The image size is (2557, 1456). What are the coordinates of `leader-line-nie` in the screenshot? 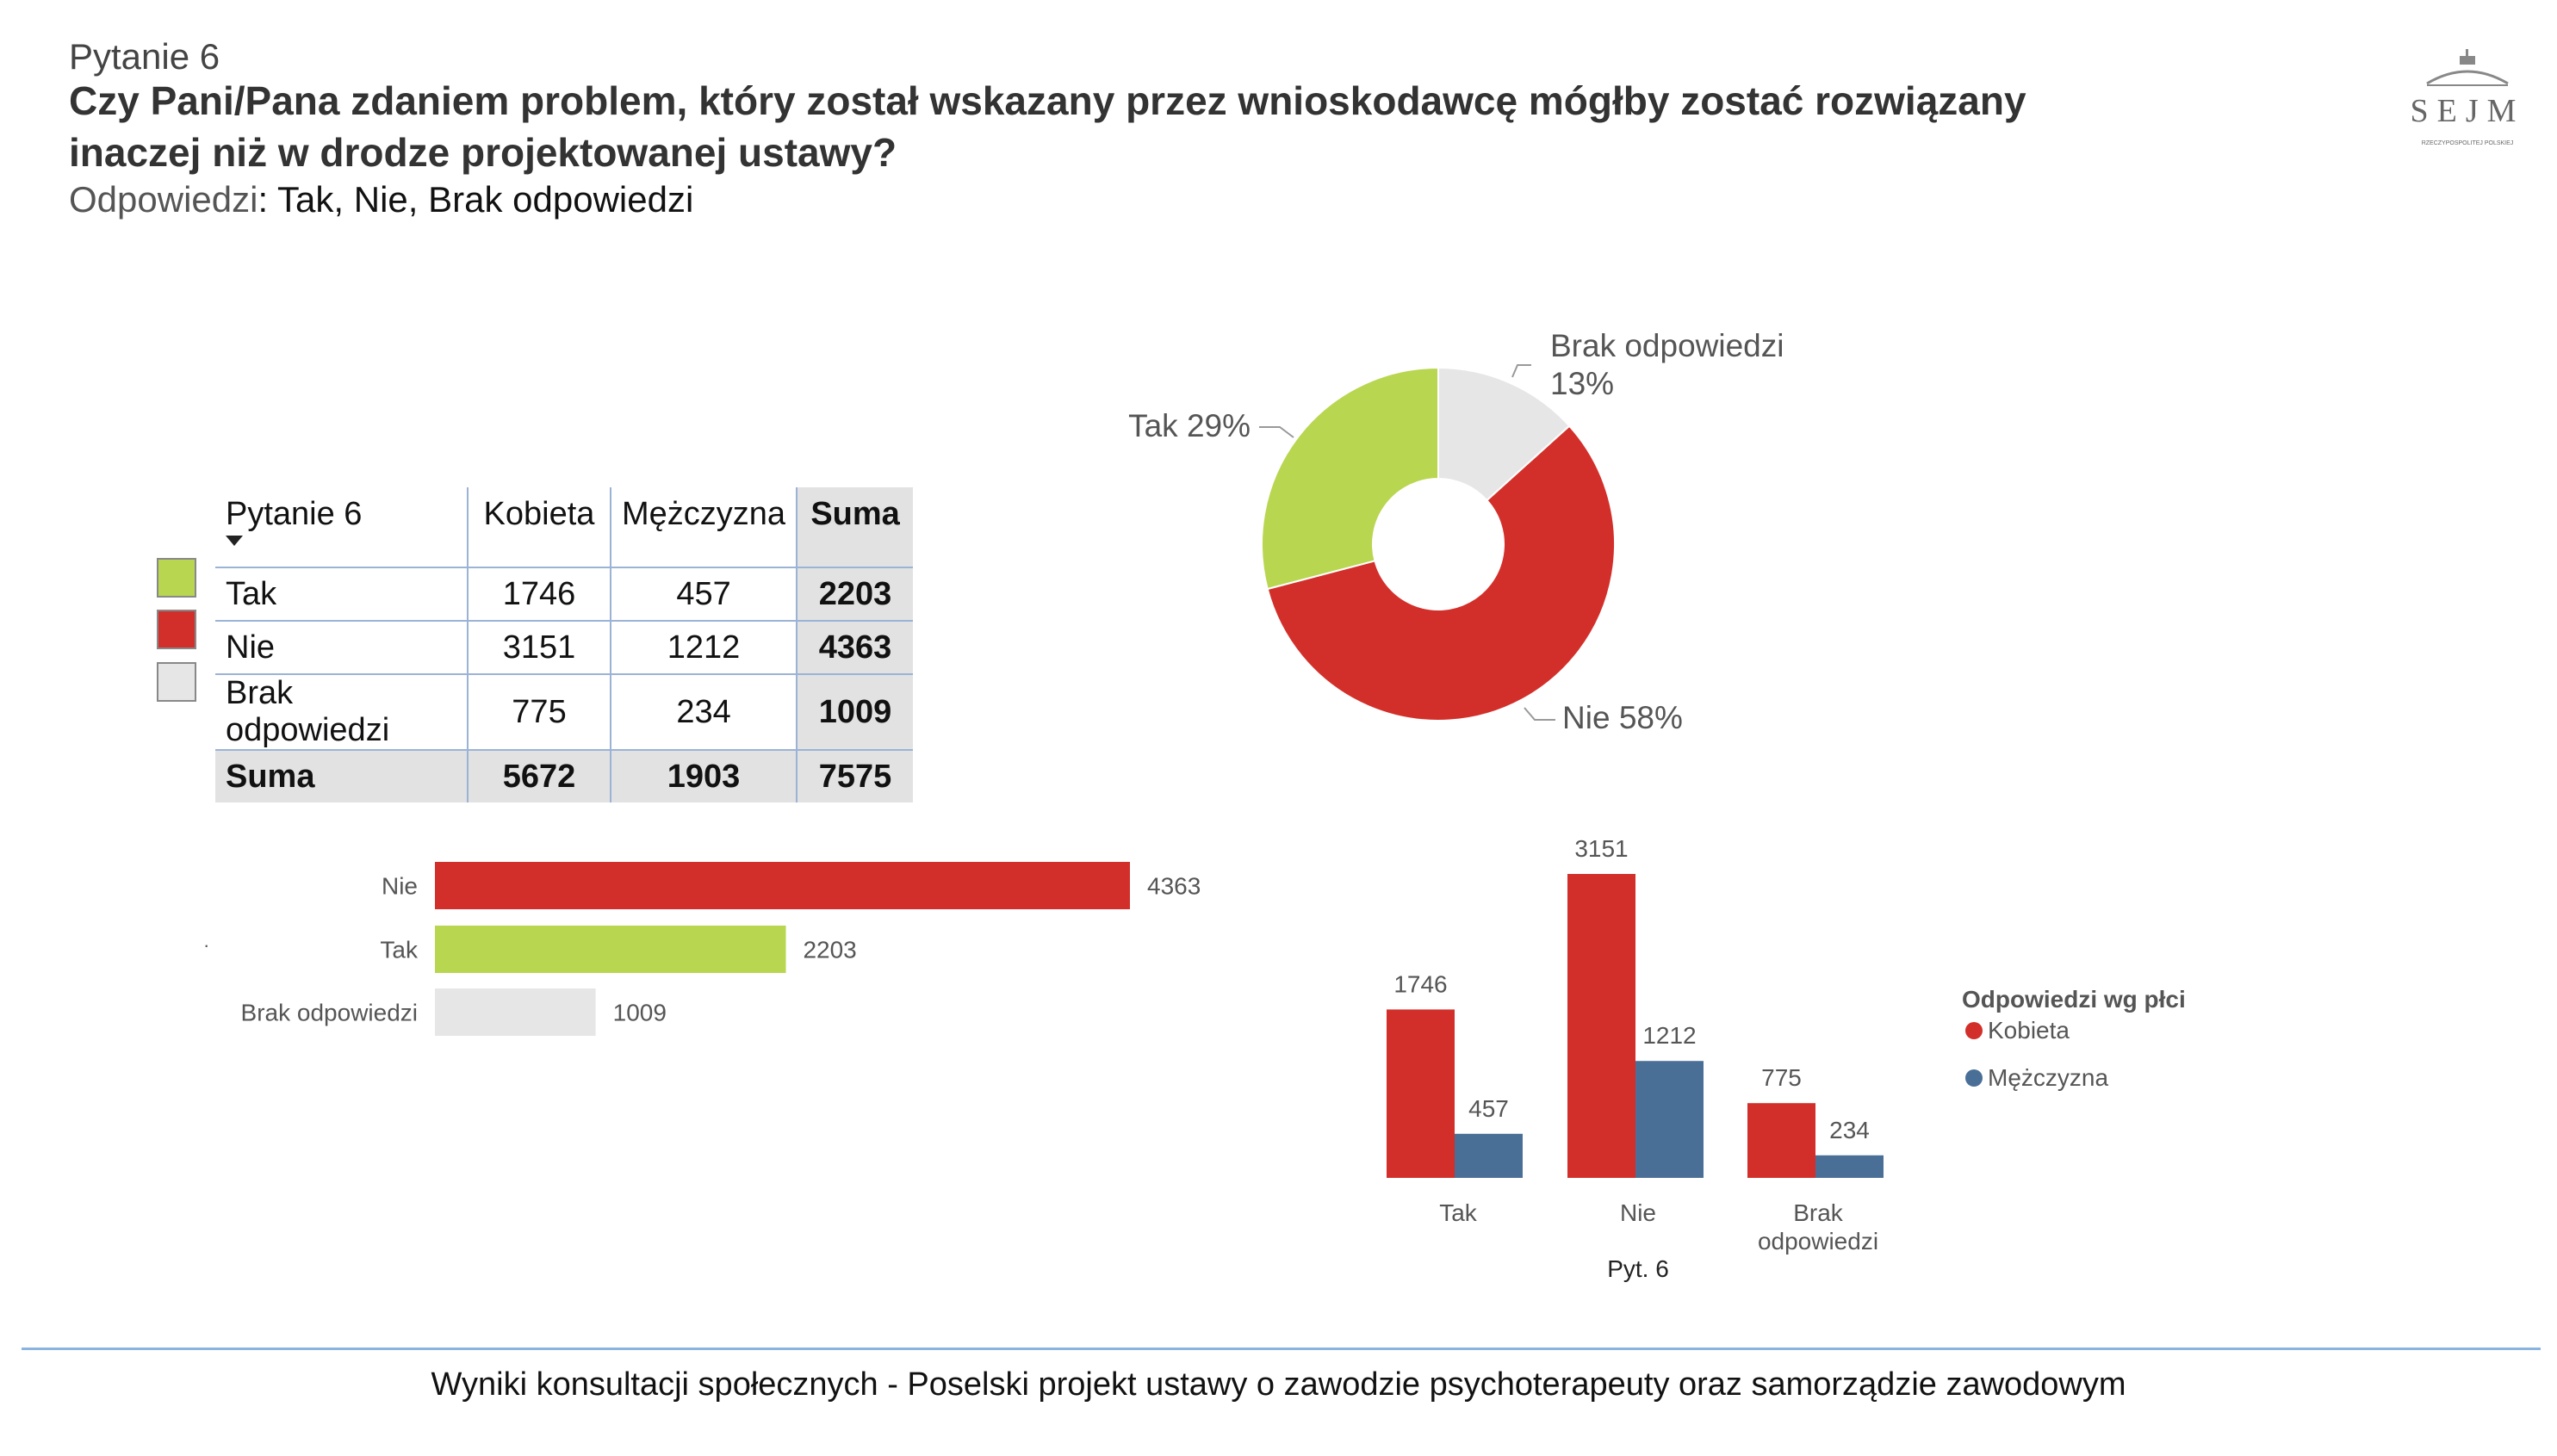 It's located at (1539, 714).